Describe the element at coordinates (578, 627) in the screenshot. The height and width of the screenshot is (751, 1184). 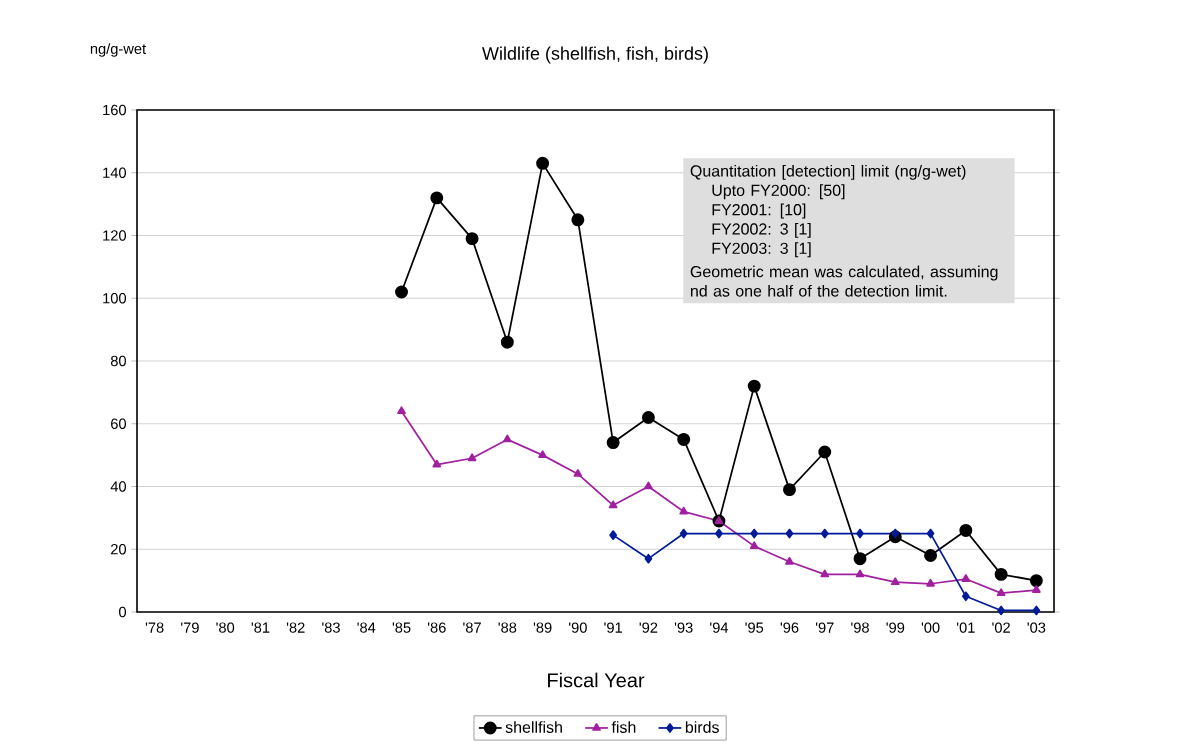
I see `x-tick-label: '90` at that location.